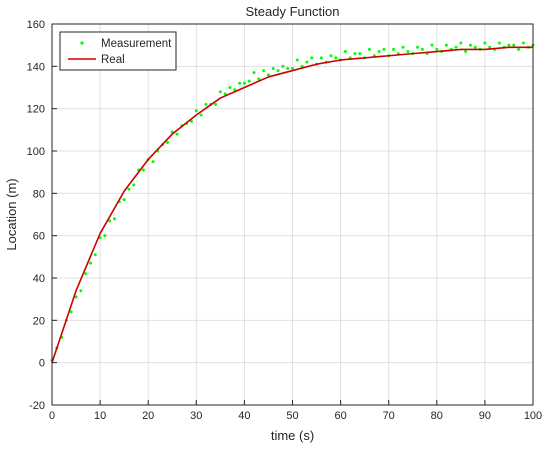 The image size is (550, 452). I want to click on x-axis-label: time (s), so click(292, 435).